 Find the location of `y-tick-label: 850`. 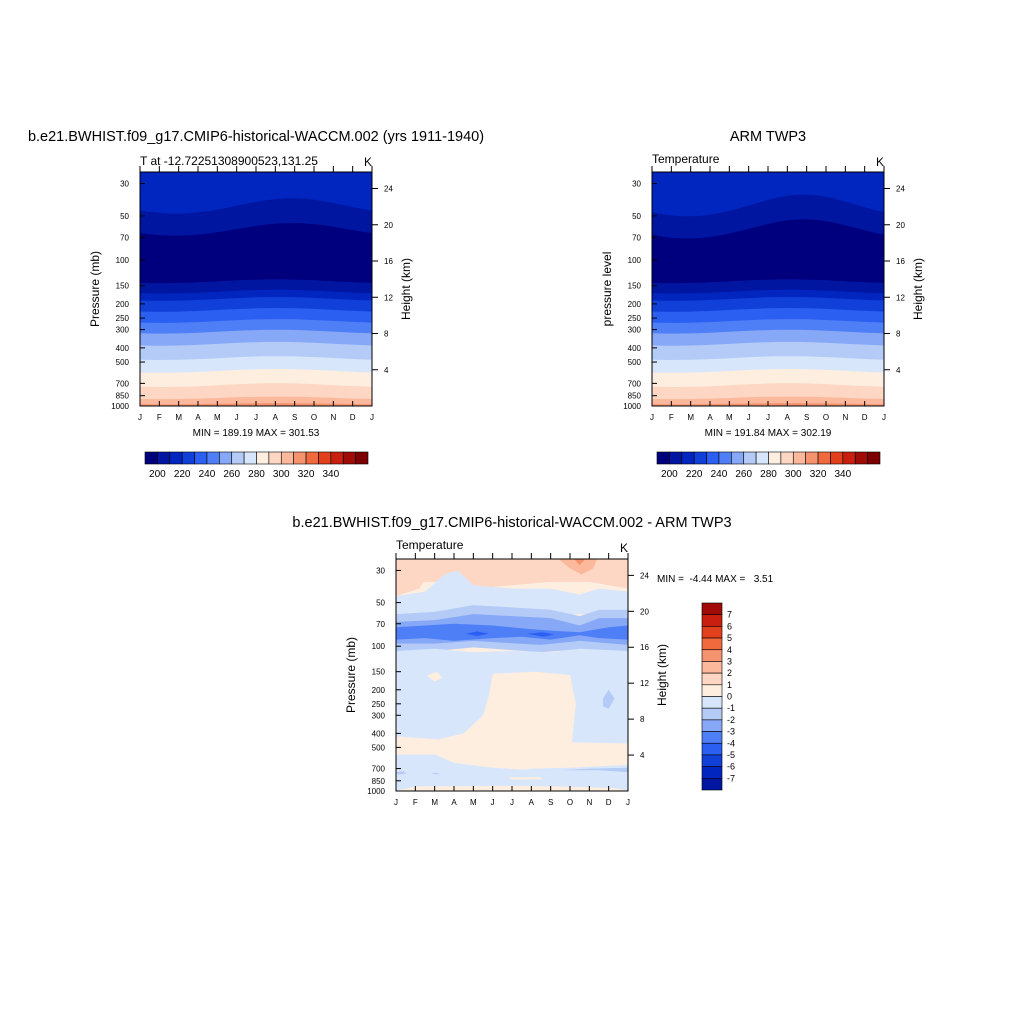

y-tick-label: 850 is located at coordinates (123, 396).